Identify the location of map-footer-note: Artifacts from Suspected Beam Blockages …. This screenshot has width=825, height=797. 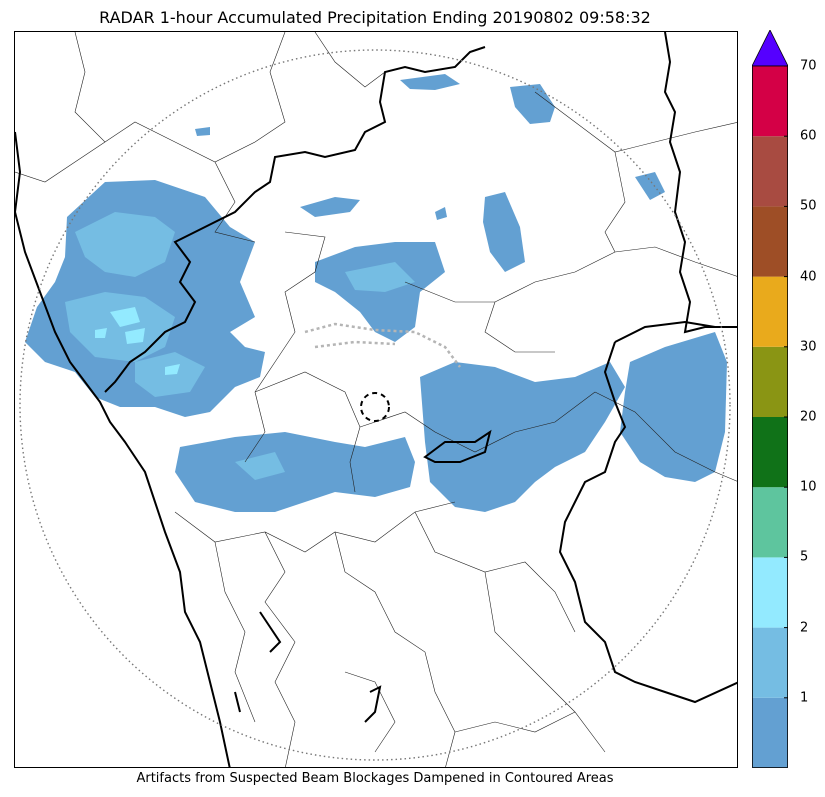
(375, 778).